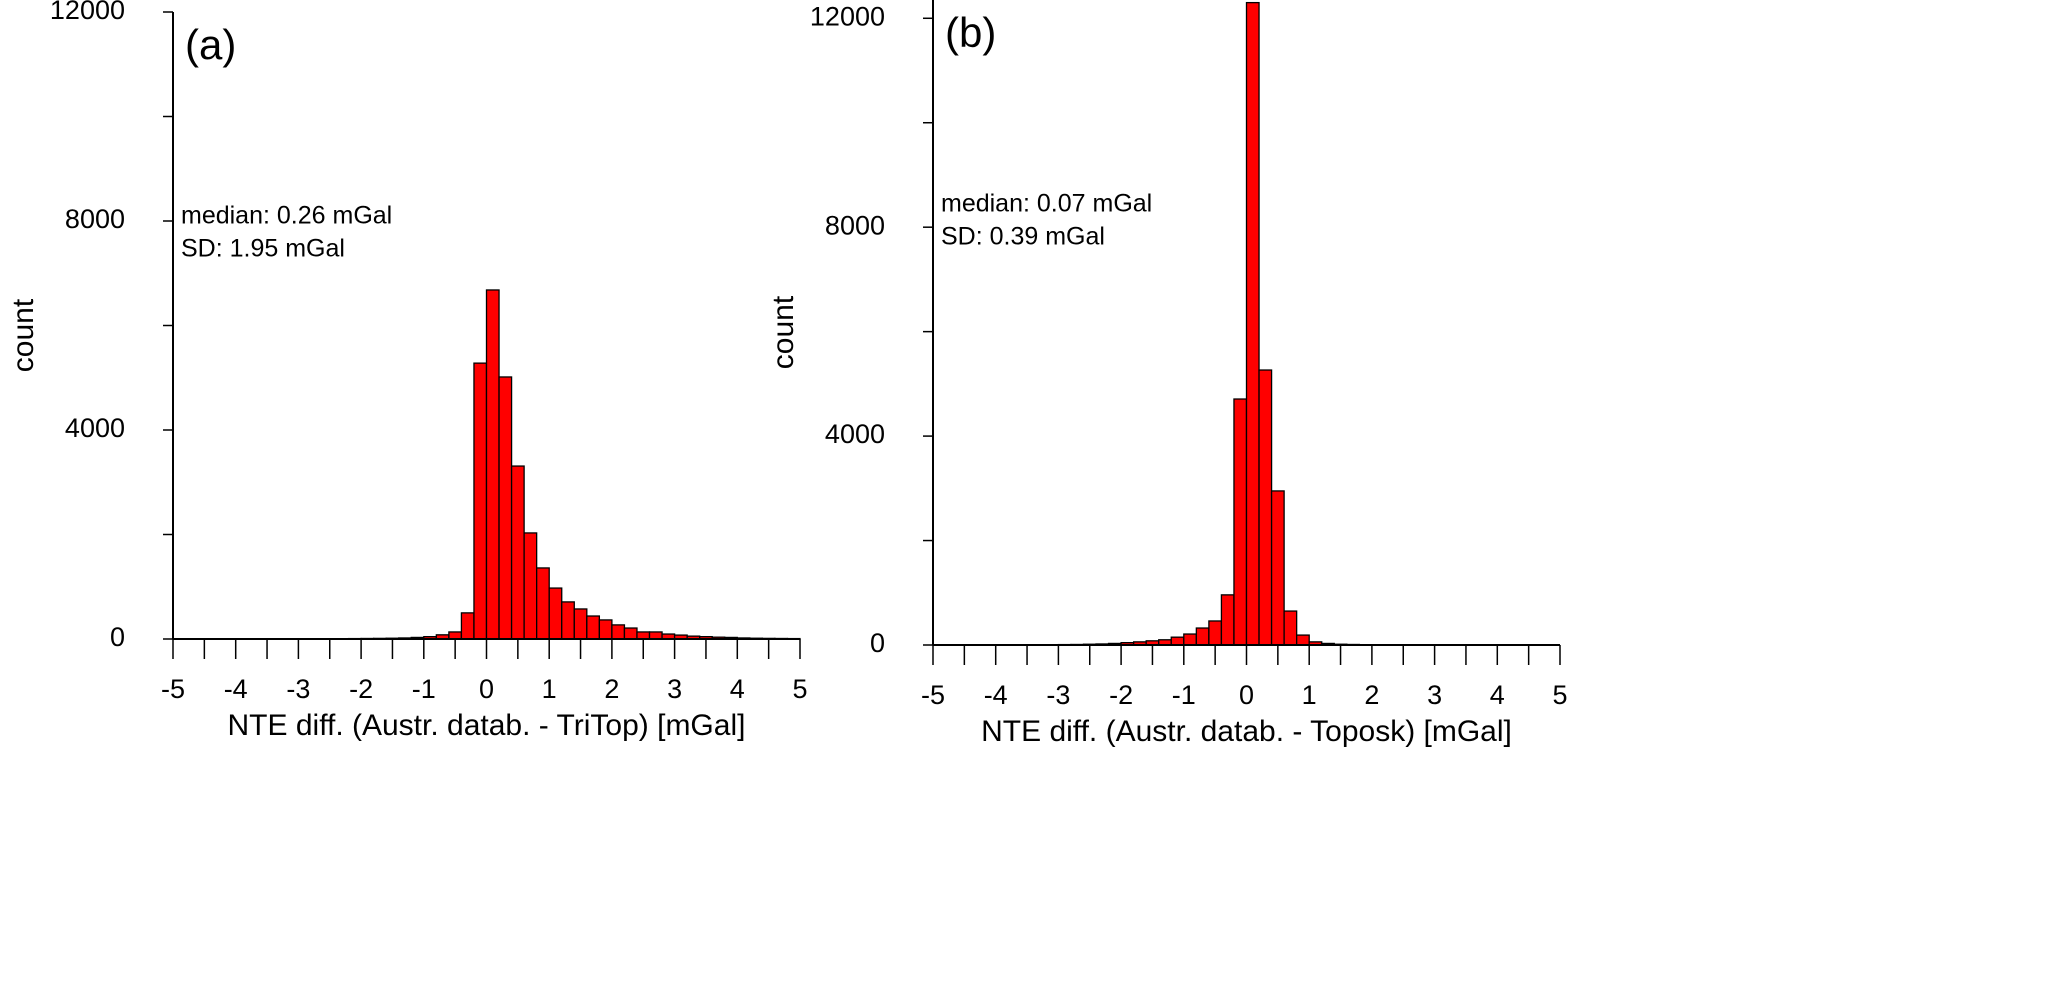  What do you see at coordinates (210, 44) in the screenshot?
I see `panel-label: (a)` at bounding box center [210, 44].